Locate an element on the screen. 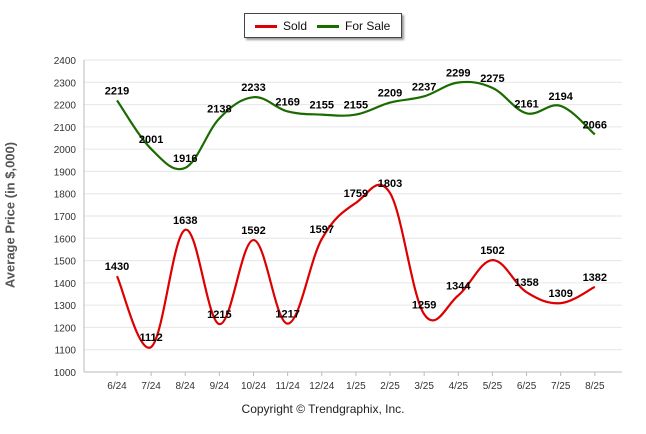 The width and height of the screenshot is (646, 434). data-label-for-sale: 2194 is located at coordinates (560, 97).